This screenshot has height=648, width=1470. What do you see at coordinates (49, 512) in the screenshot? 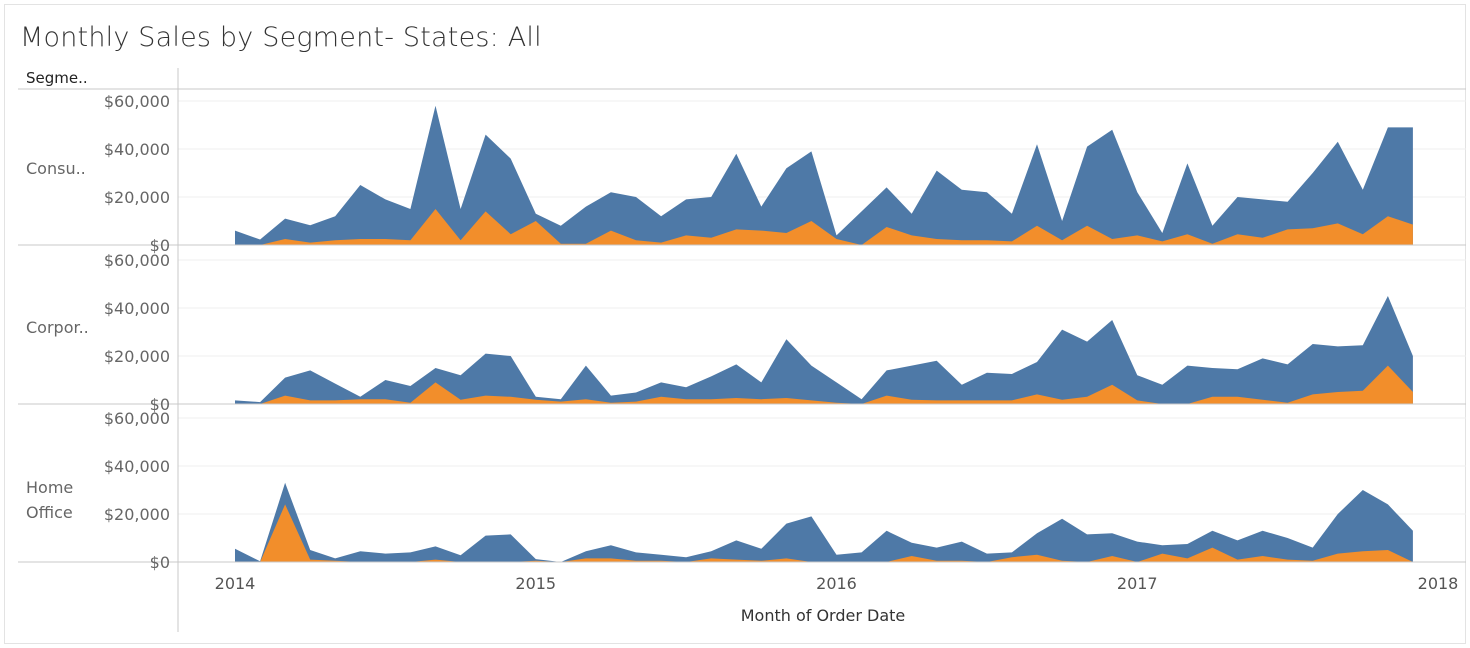
I see `segment-label: Office` at bounding box center [49, 512].